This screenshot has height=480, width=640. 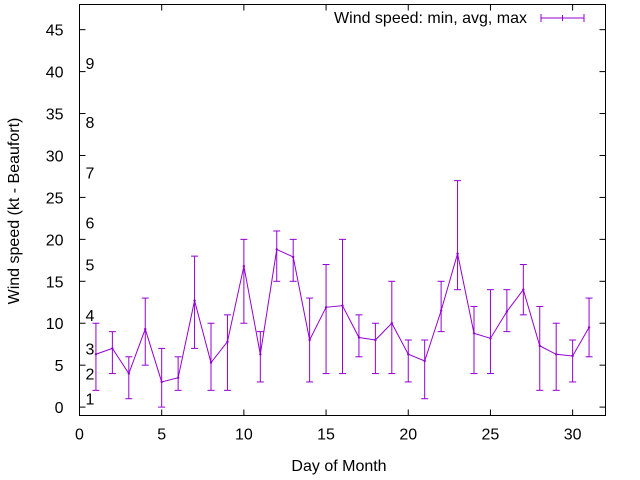 I want to click on y-tick-label: 10, so click(x=55, y=324).